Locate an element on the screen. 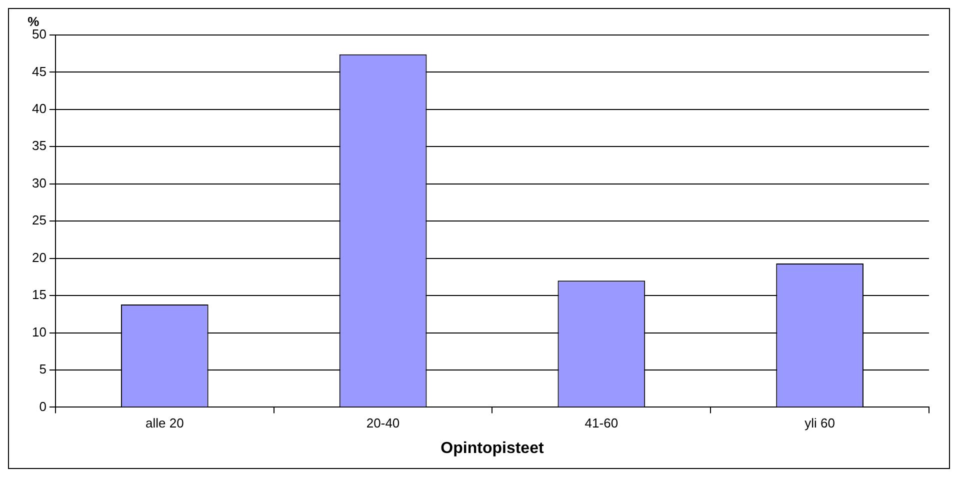  y-tick-label: 20 is located at coordinates (39, 257).